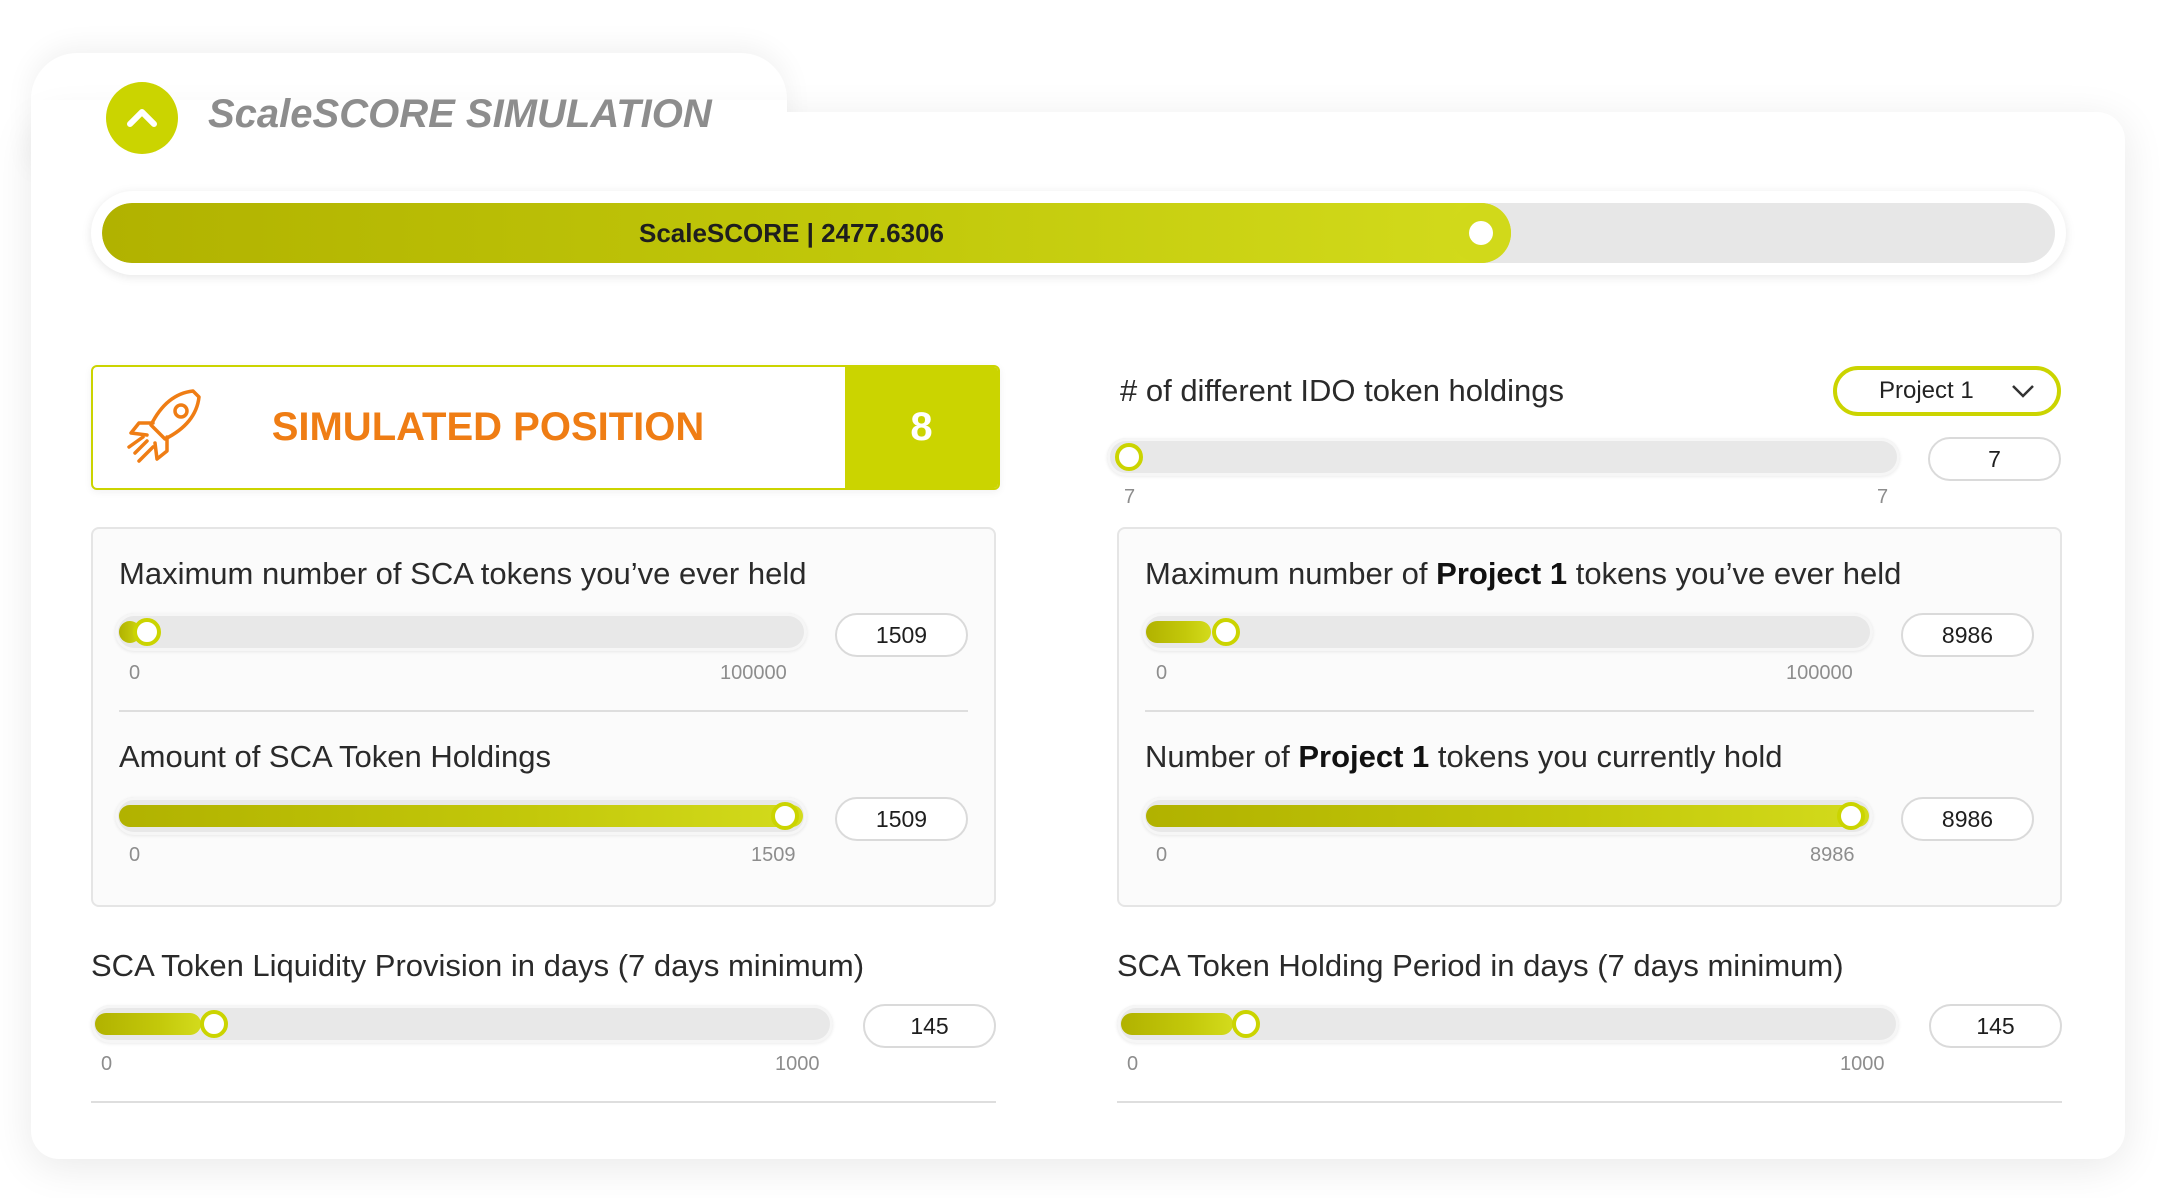 This screenshot has width=2177, height=1198. Describe the element at coordinates (1883, 497) in the screenshot. I see `ido-holdings-max: 7` at that location.